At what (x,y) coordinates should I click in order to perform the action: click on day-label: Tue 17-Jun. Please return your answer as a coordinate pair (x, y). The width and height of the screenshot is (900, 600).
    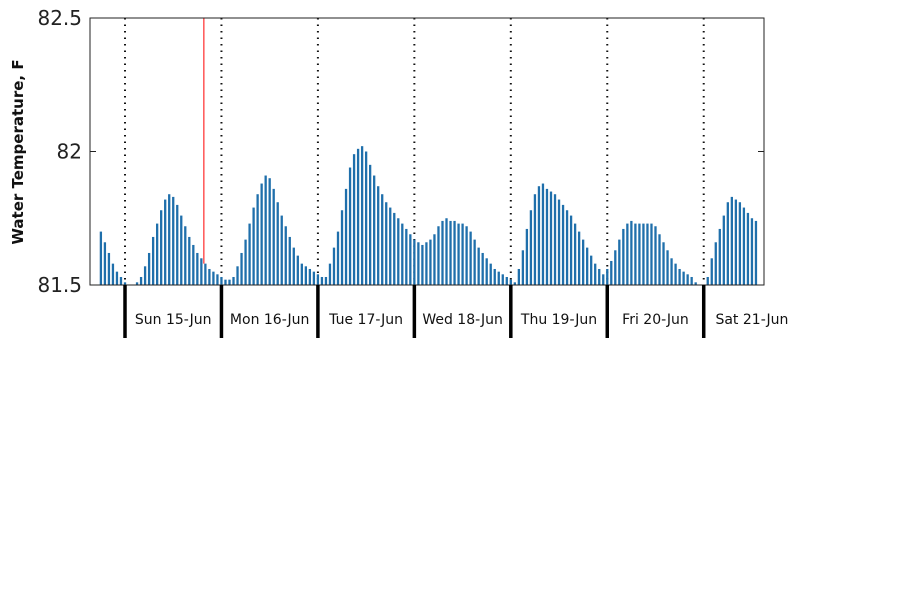
    Looking at the image, I should click on (365, 320).